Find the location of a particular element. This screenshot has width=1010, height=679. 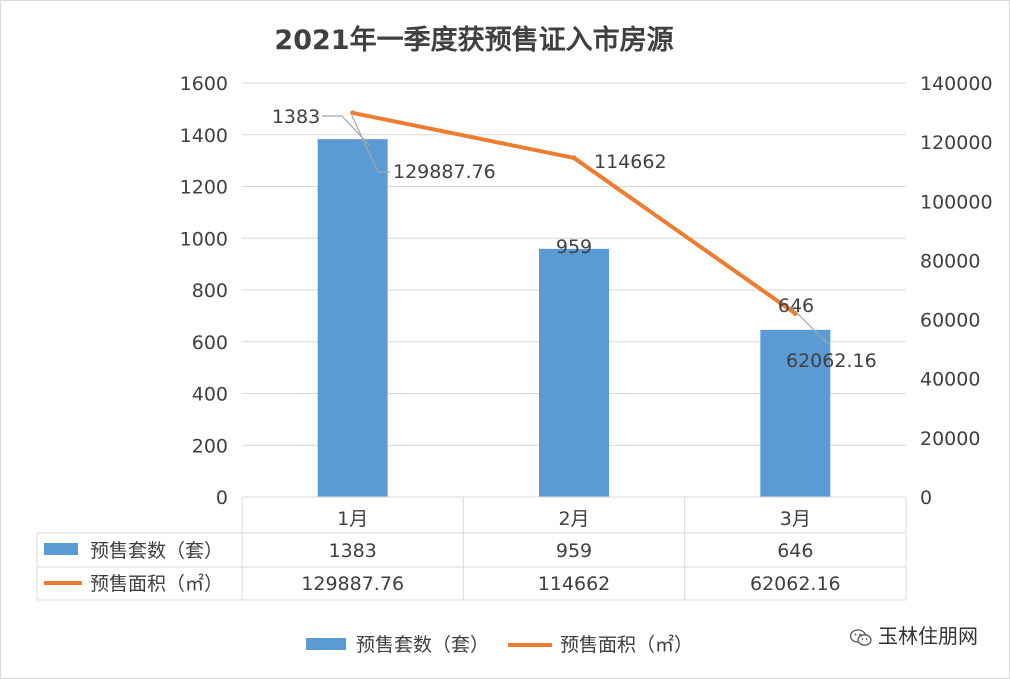

y-left-tick-label: 1000 is located at coordinates (204, 239).